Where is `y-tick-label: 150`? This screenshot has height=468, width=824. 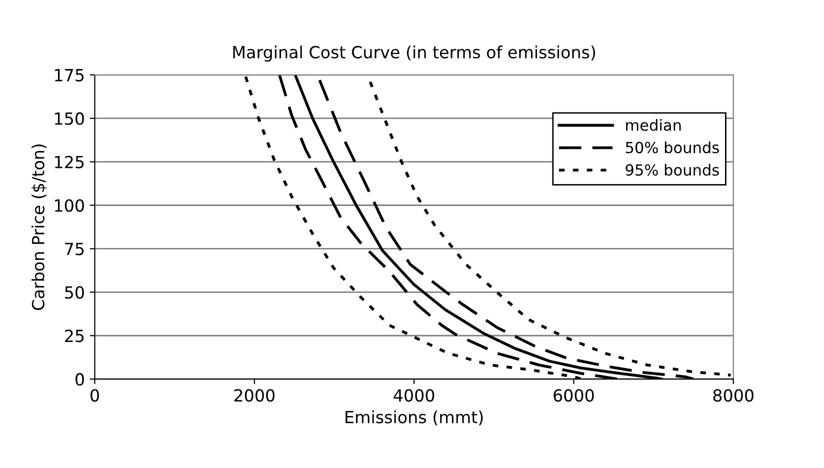 y-tick-label: 150 is located at coordinates (69, 118).